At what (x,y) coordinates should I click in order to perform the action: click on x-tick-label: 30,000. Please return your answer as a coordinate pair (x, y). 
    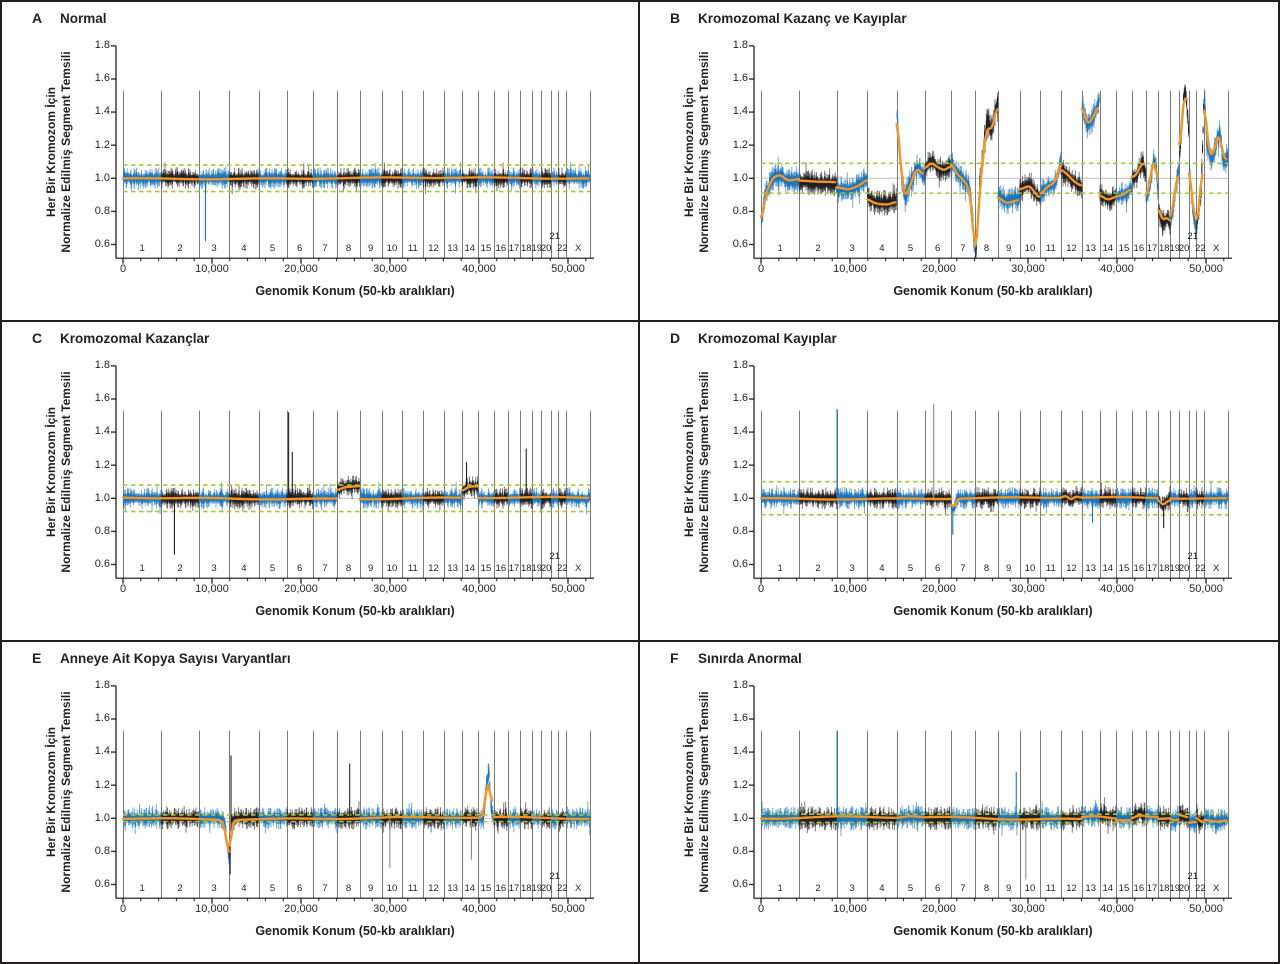
    Looking at the image, I should click on (390, 909).